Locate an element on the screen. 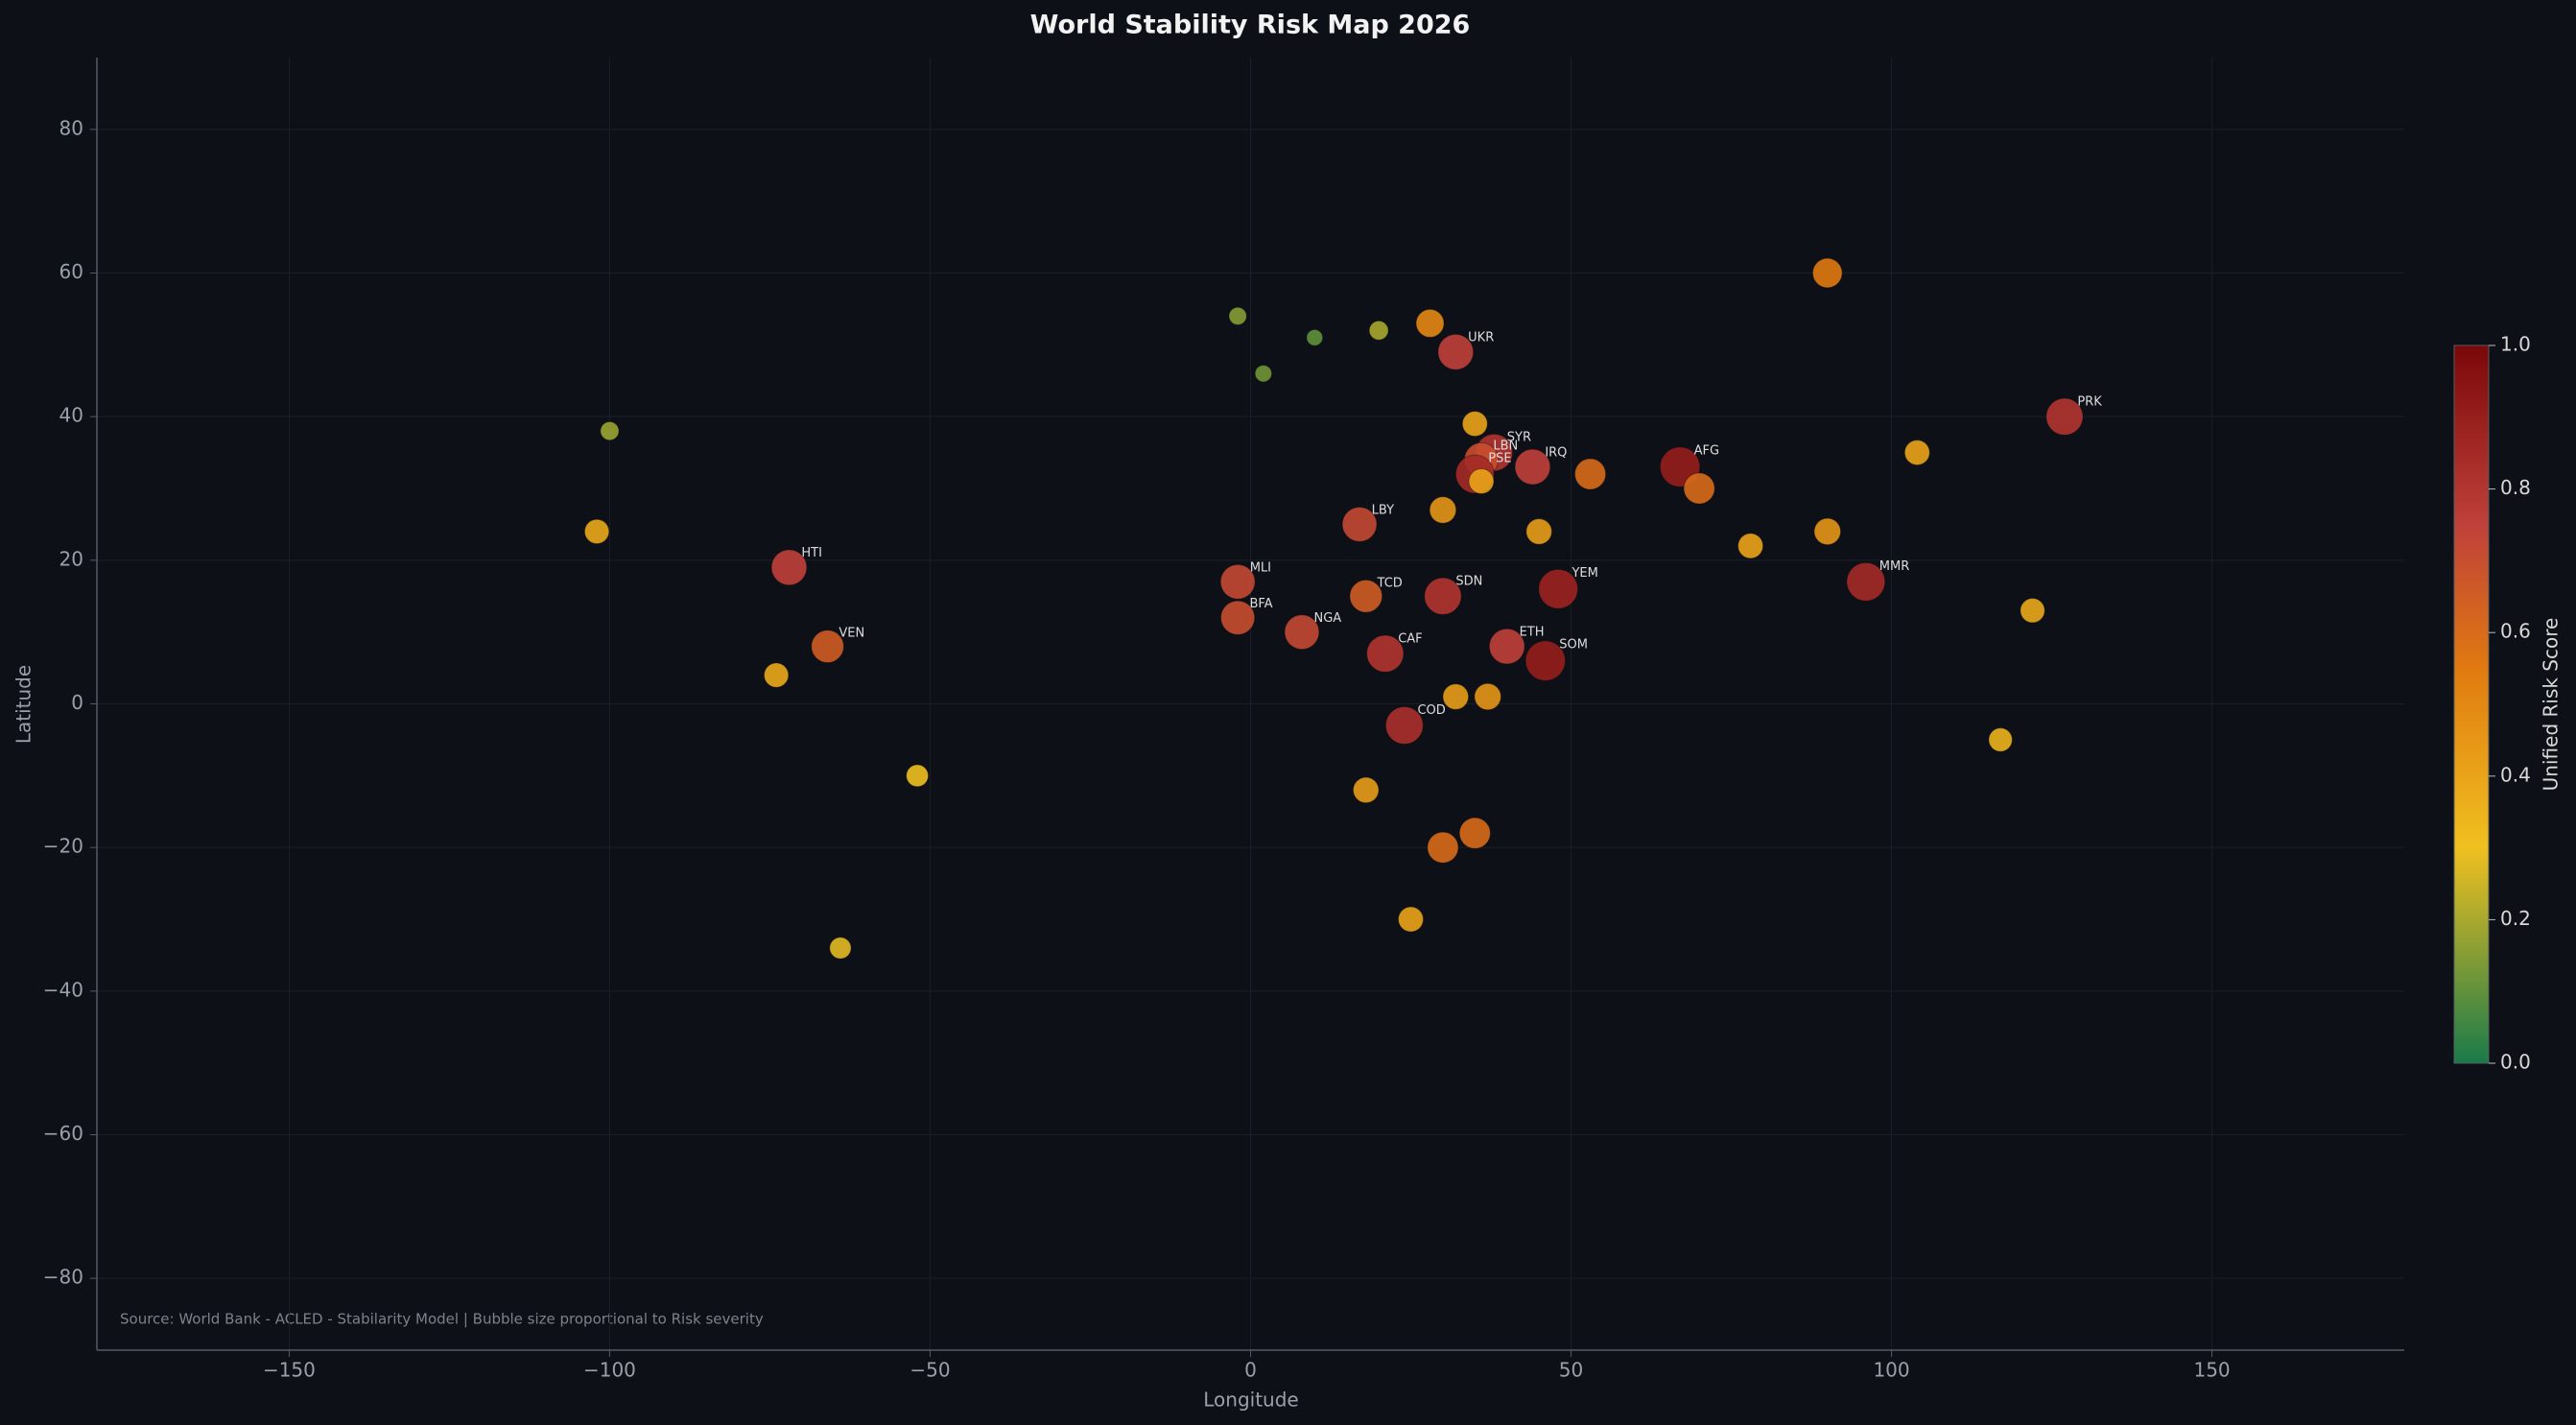 The height and width of the screenshot is (1425, 2576). colorbar-tick-label: 0.0 is located at coordinates (2515, 1062).